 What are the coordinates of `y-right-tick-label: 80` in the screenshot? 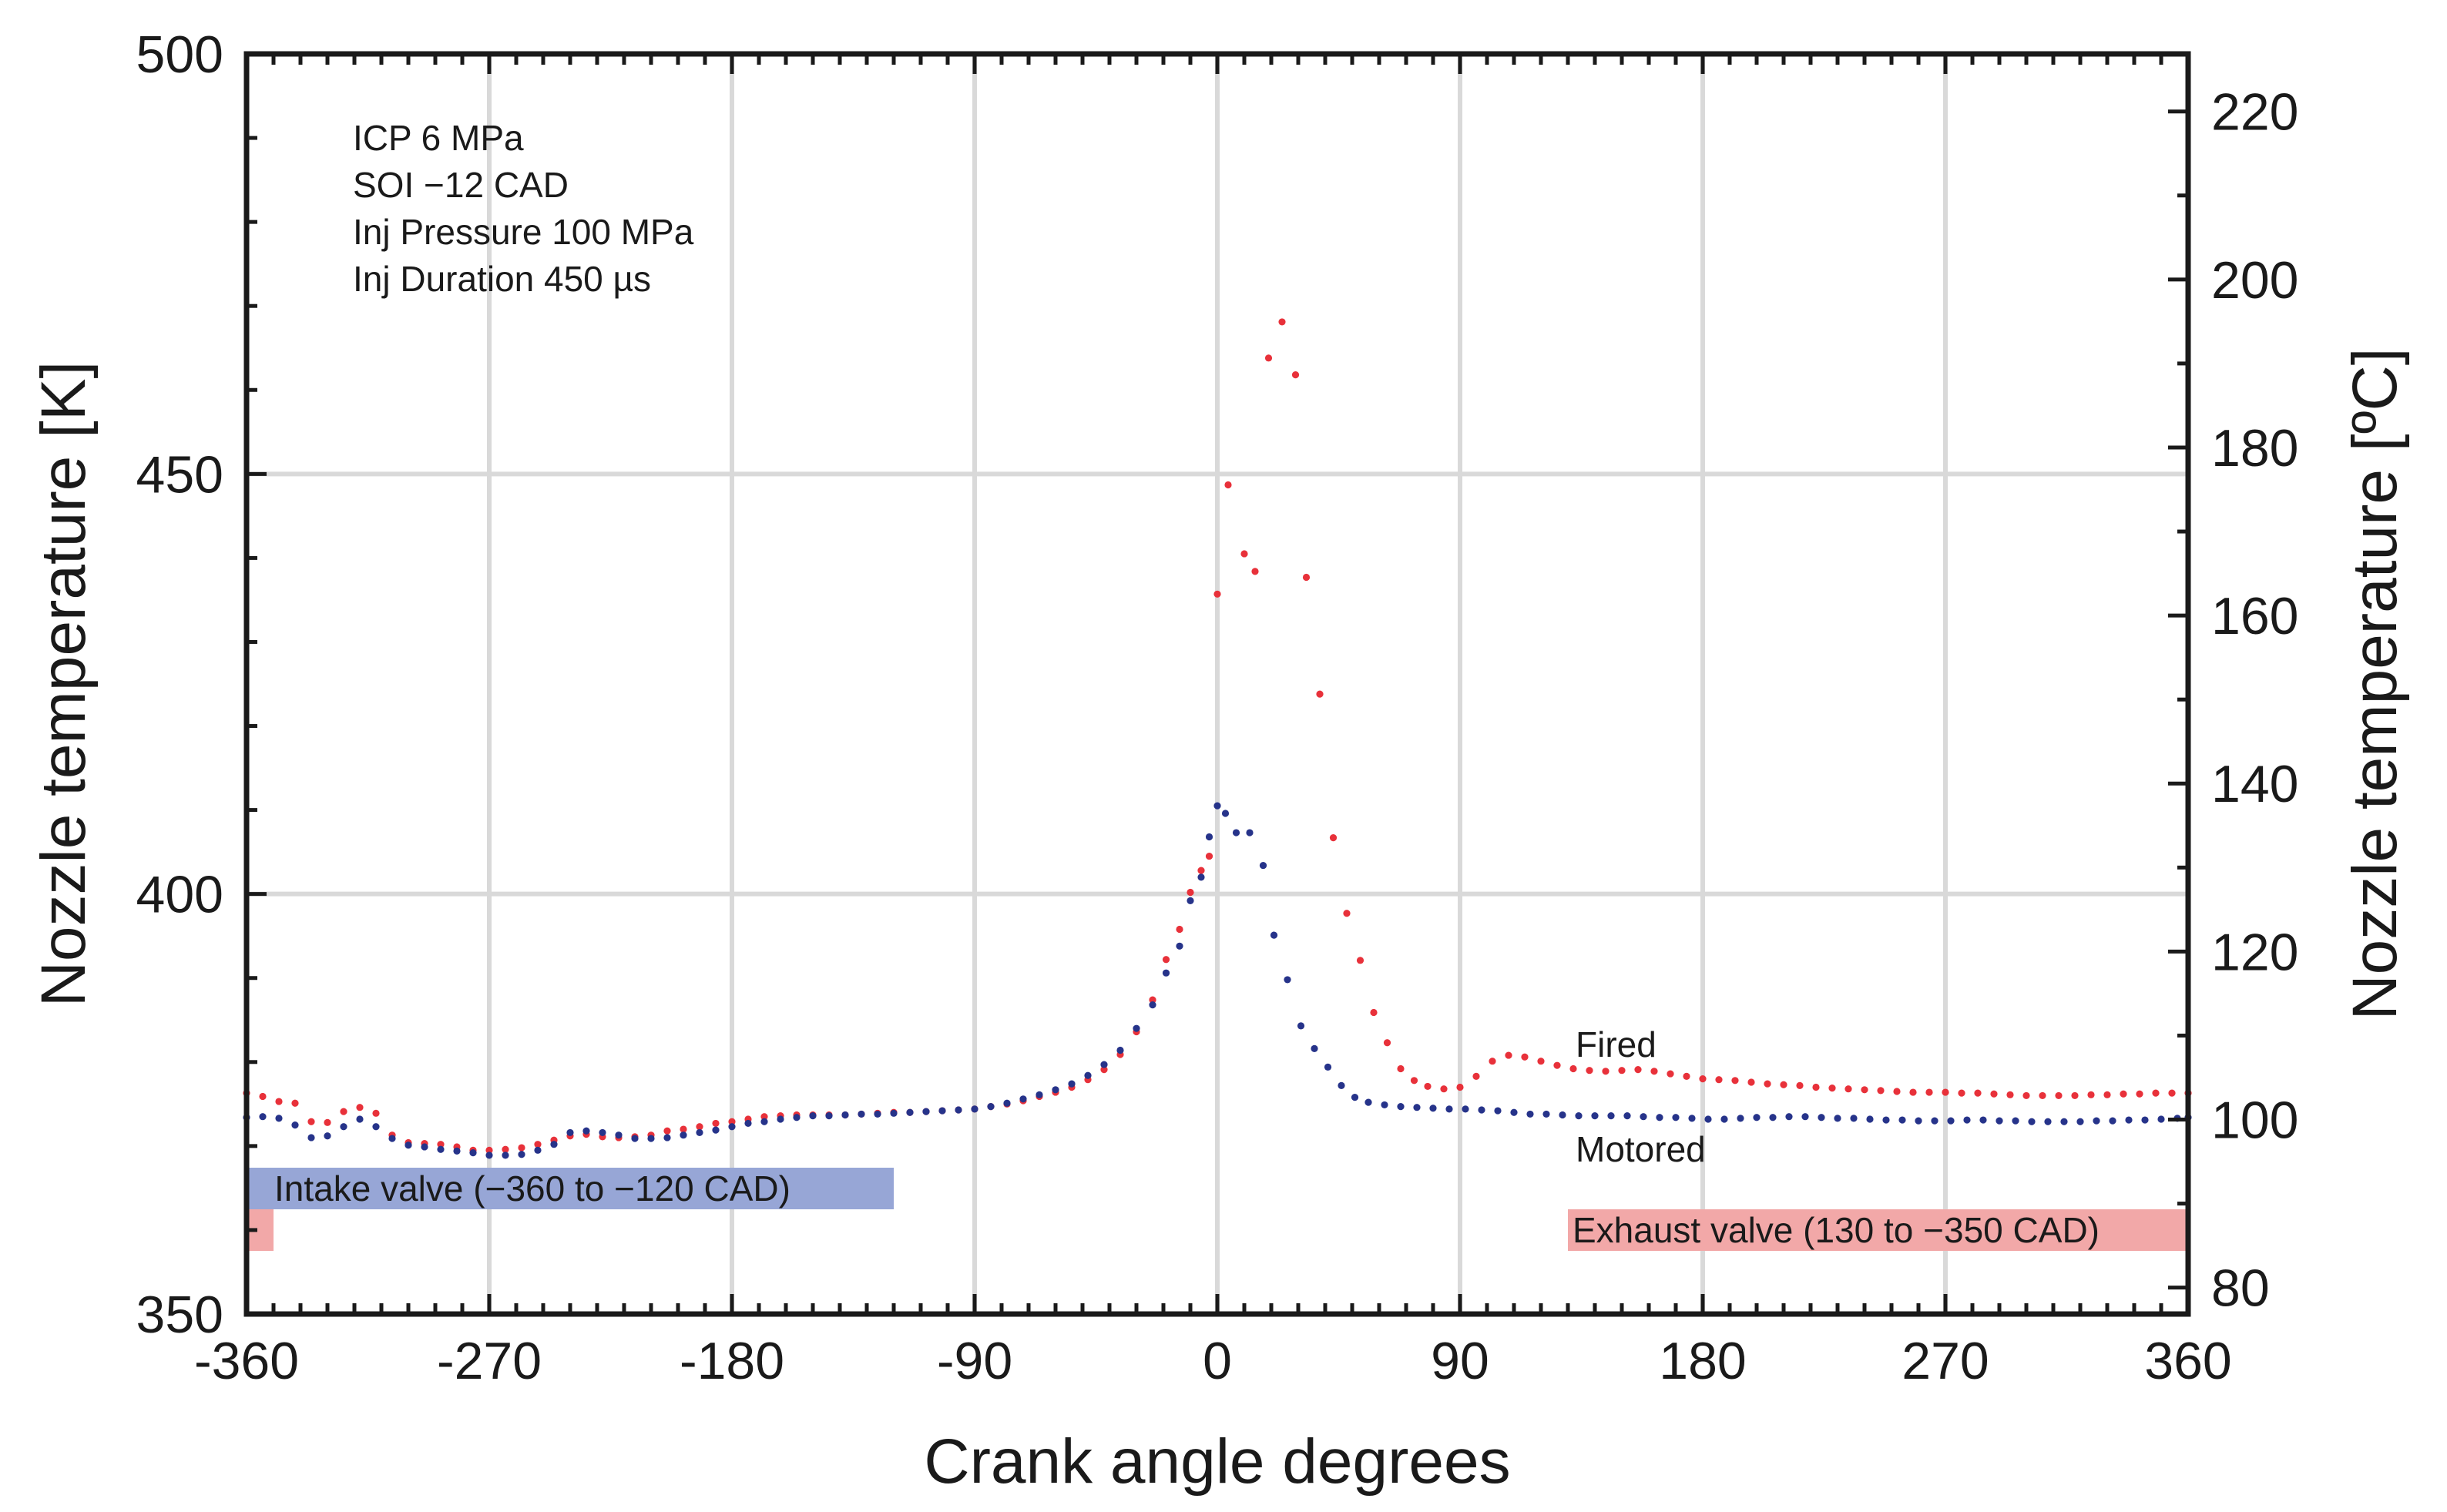 It's located at (2240, 1288).